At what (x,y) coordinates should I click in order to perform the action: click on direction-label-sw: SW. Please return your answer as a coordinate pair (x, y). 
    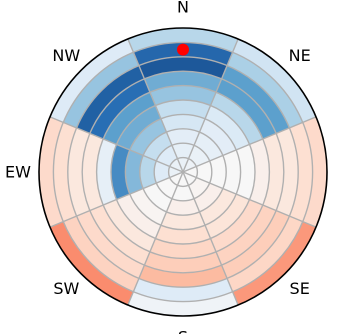
    Looking at the image, I should click on (66, 288).